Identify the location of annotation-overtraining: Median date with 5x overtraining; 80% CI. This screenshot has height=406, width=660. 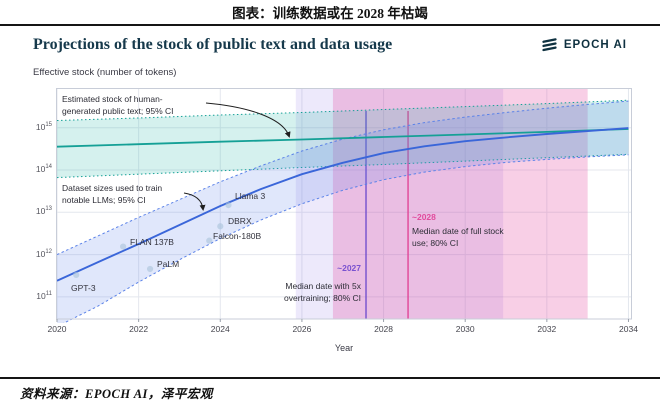
(322, 292).